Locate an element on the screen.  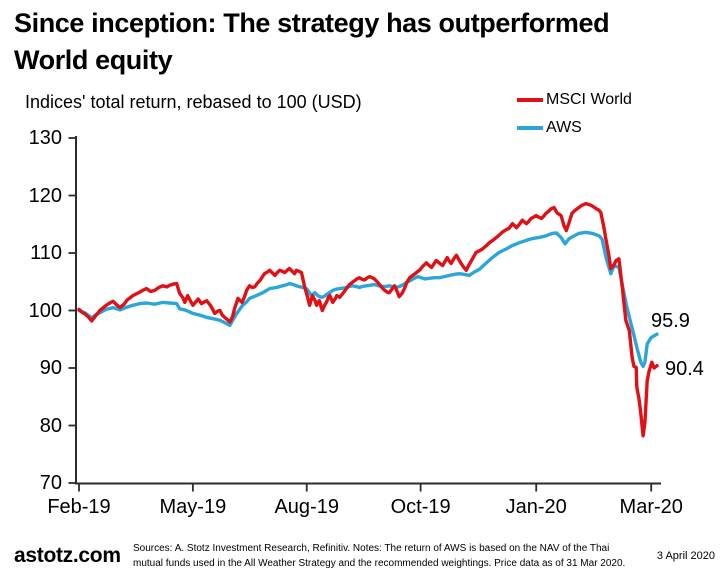
aws-end-value-label: 95.9 is located at coordinates (670, 321).